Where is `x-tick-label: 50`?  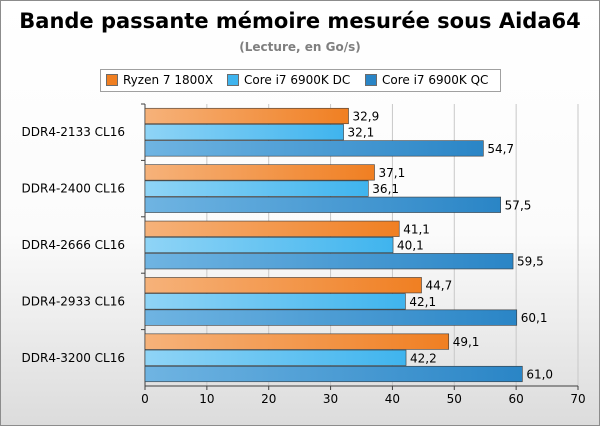
x-tick-label: 50 is located at coordinates (454, 399).